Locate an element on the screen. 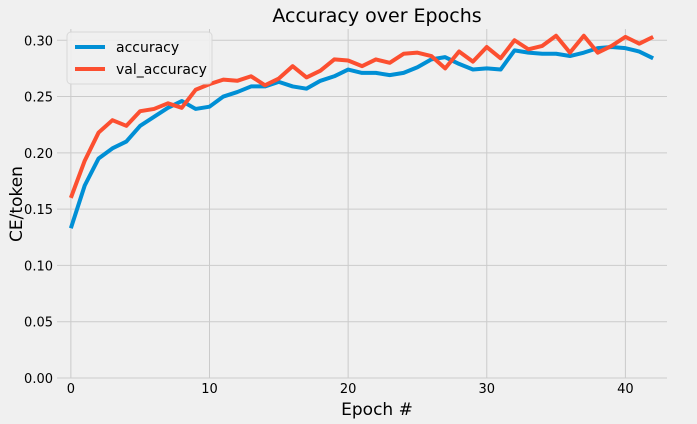 The image size is (697, 424). x-axis-label: Epoch # is located at coordinates (377, 410).